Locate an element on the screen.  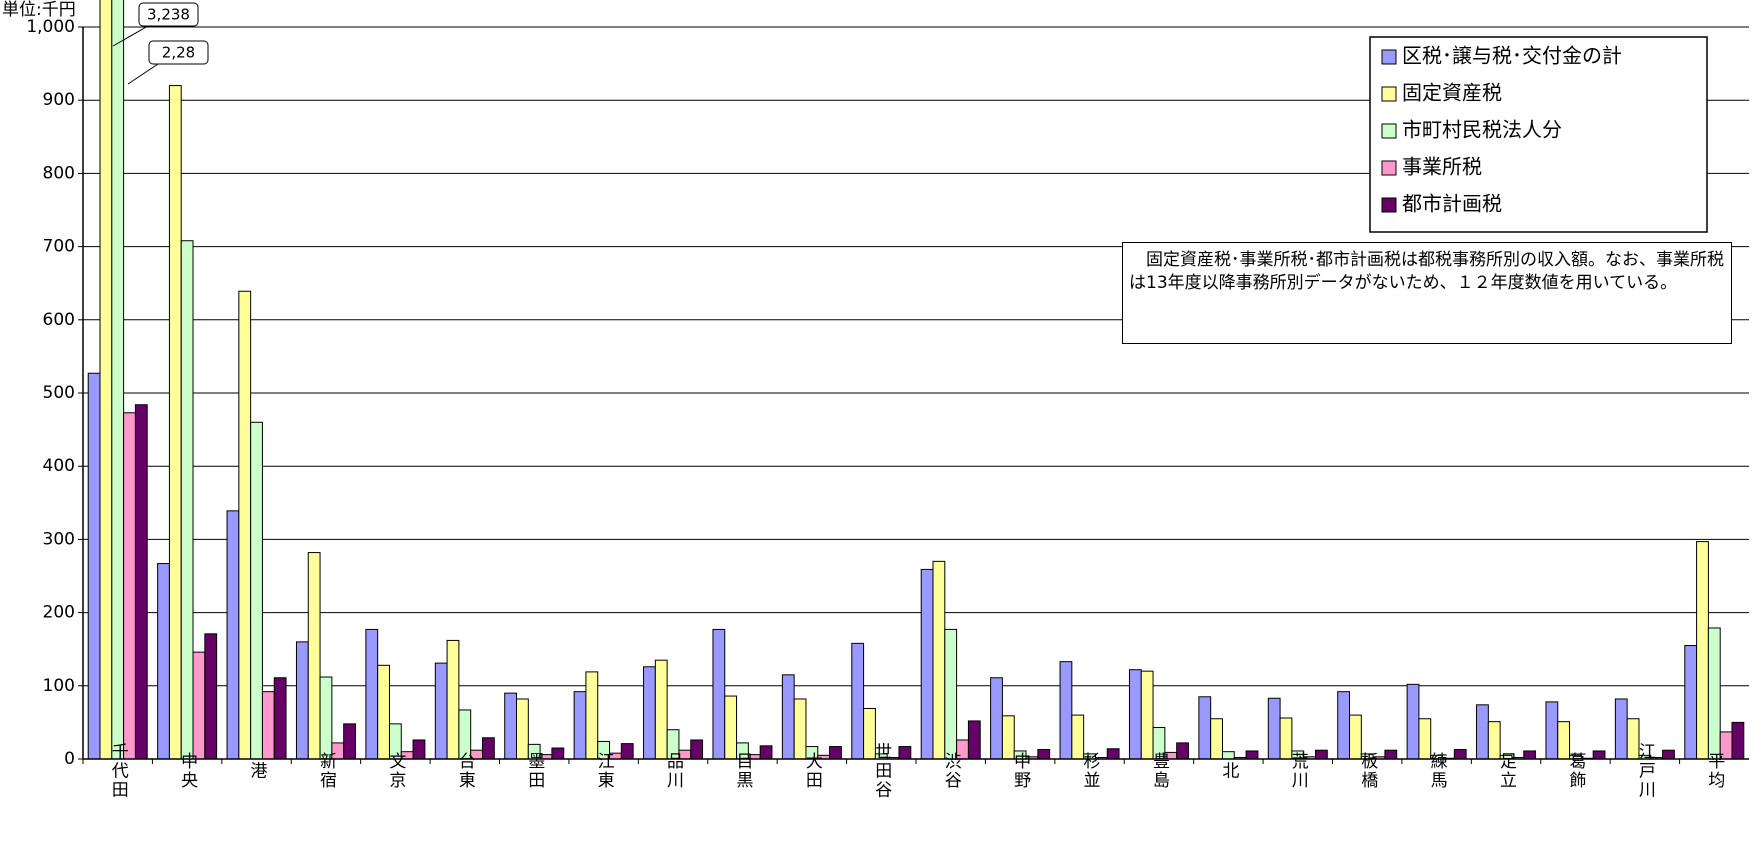
legend-label: 事業所税 is located at coordinates (1442, 167).